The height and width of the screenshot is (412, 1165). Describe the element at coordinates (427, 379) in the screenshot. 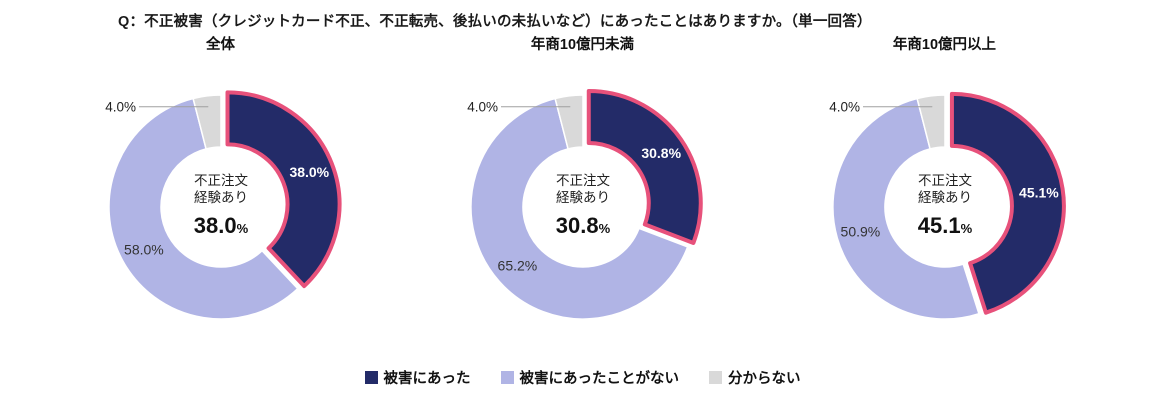

I see `legend-label-hit: 被害にあった` at that location.